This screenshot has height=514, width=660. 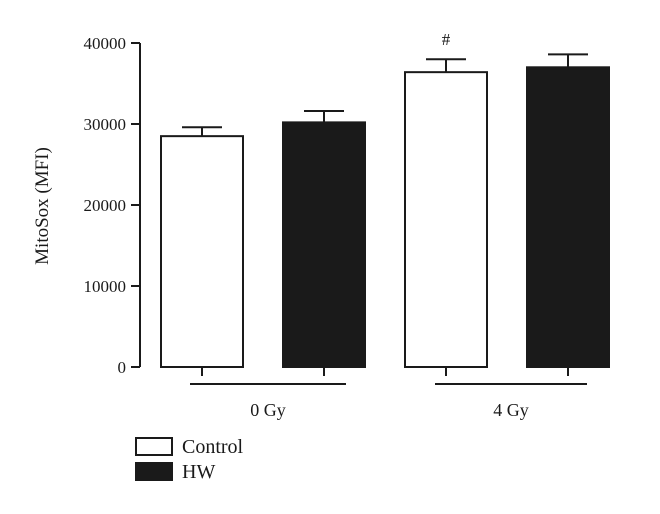 What do you see at coordinates (511, 410) in the screenshot?
I see `group-label: 4 Gy` at bounding box center [511, 410].